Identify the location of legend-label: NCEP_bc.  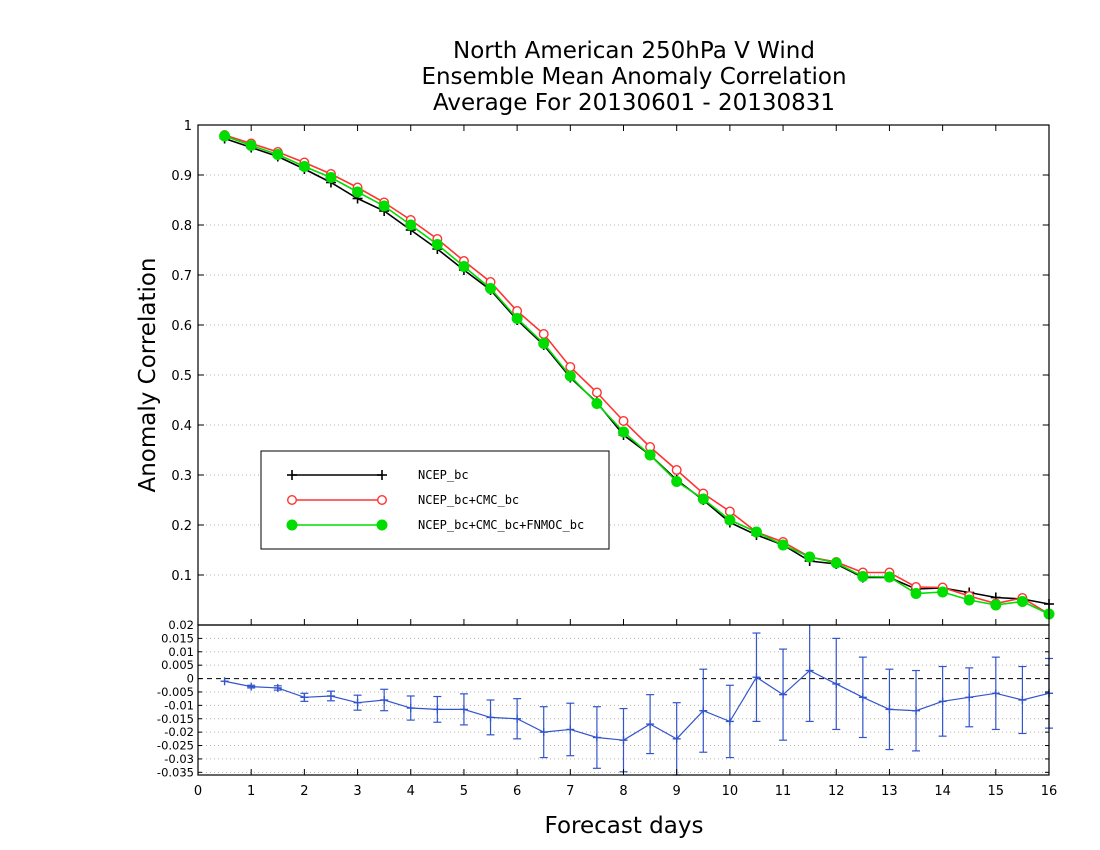
(443, 475).